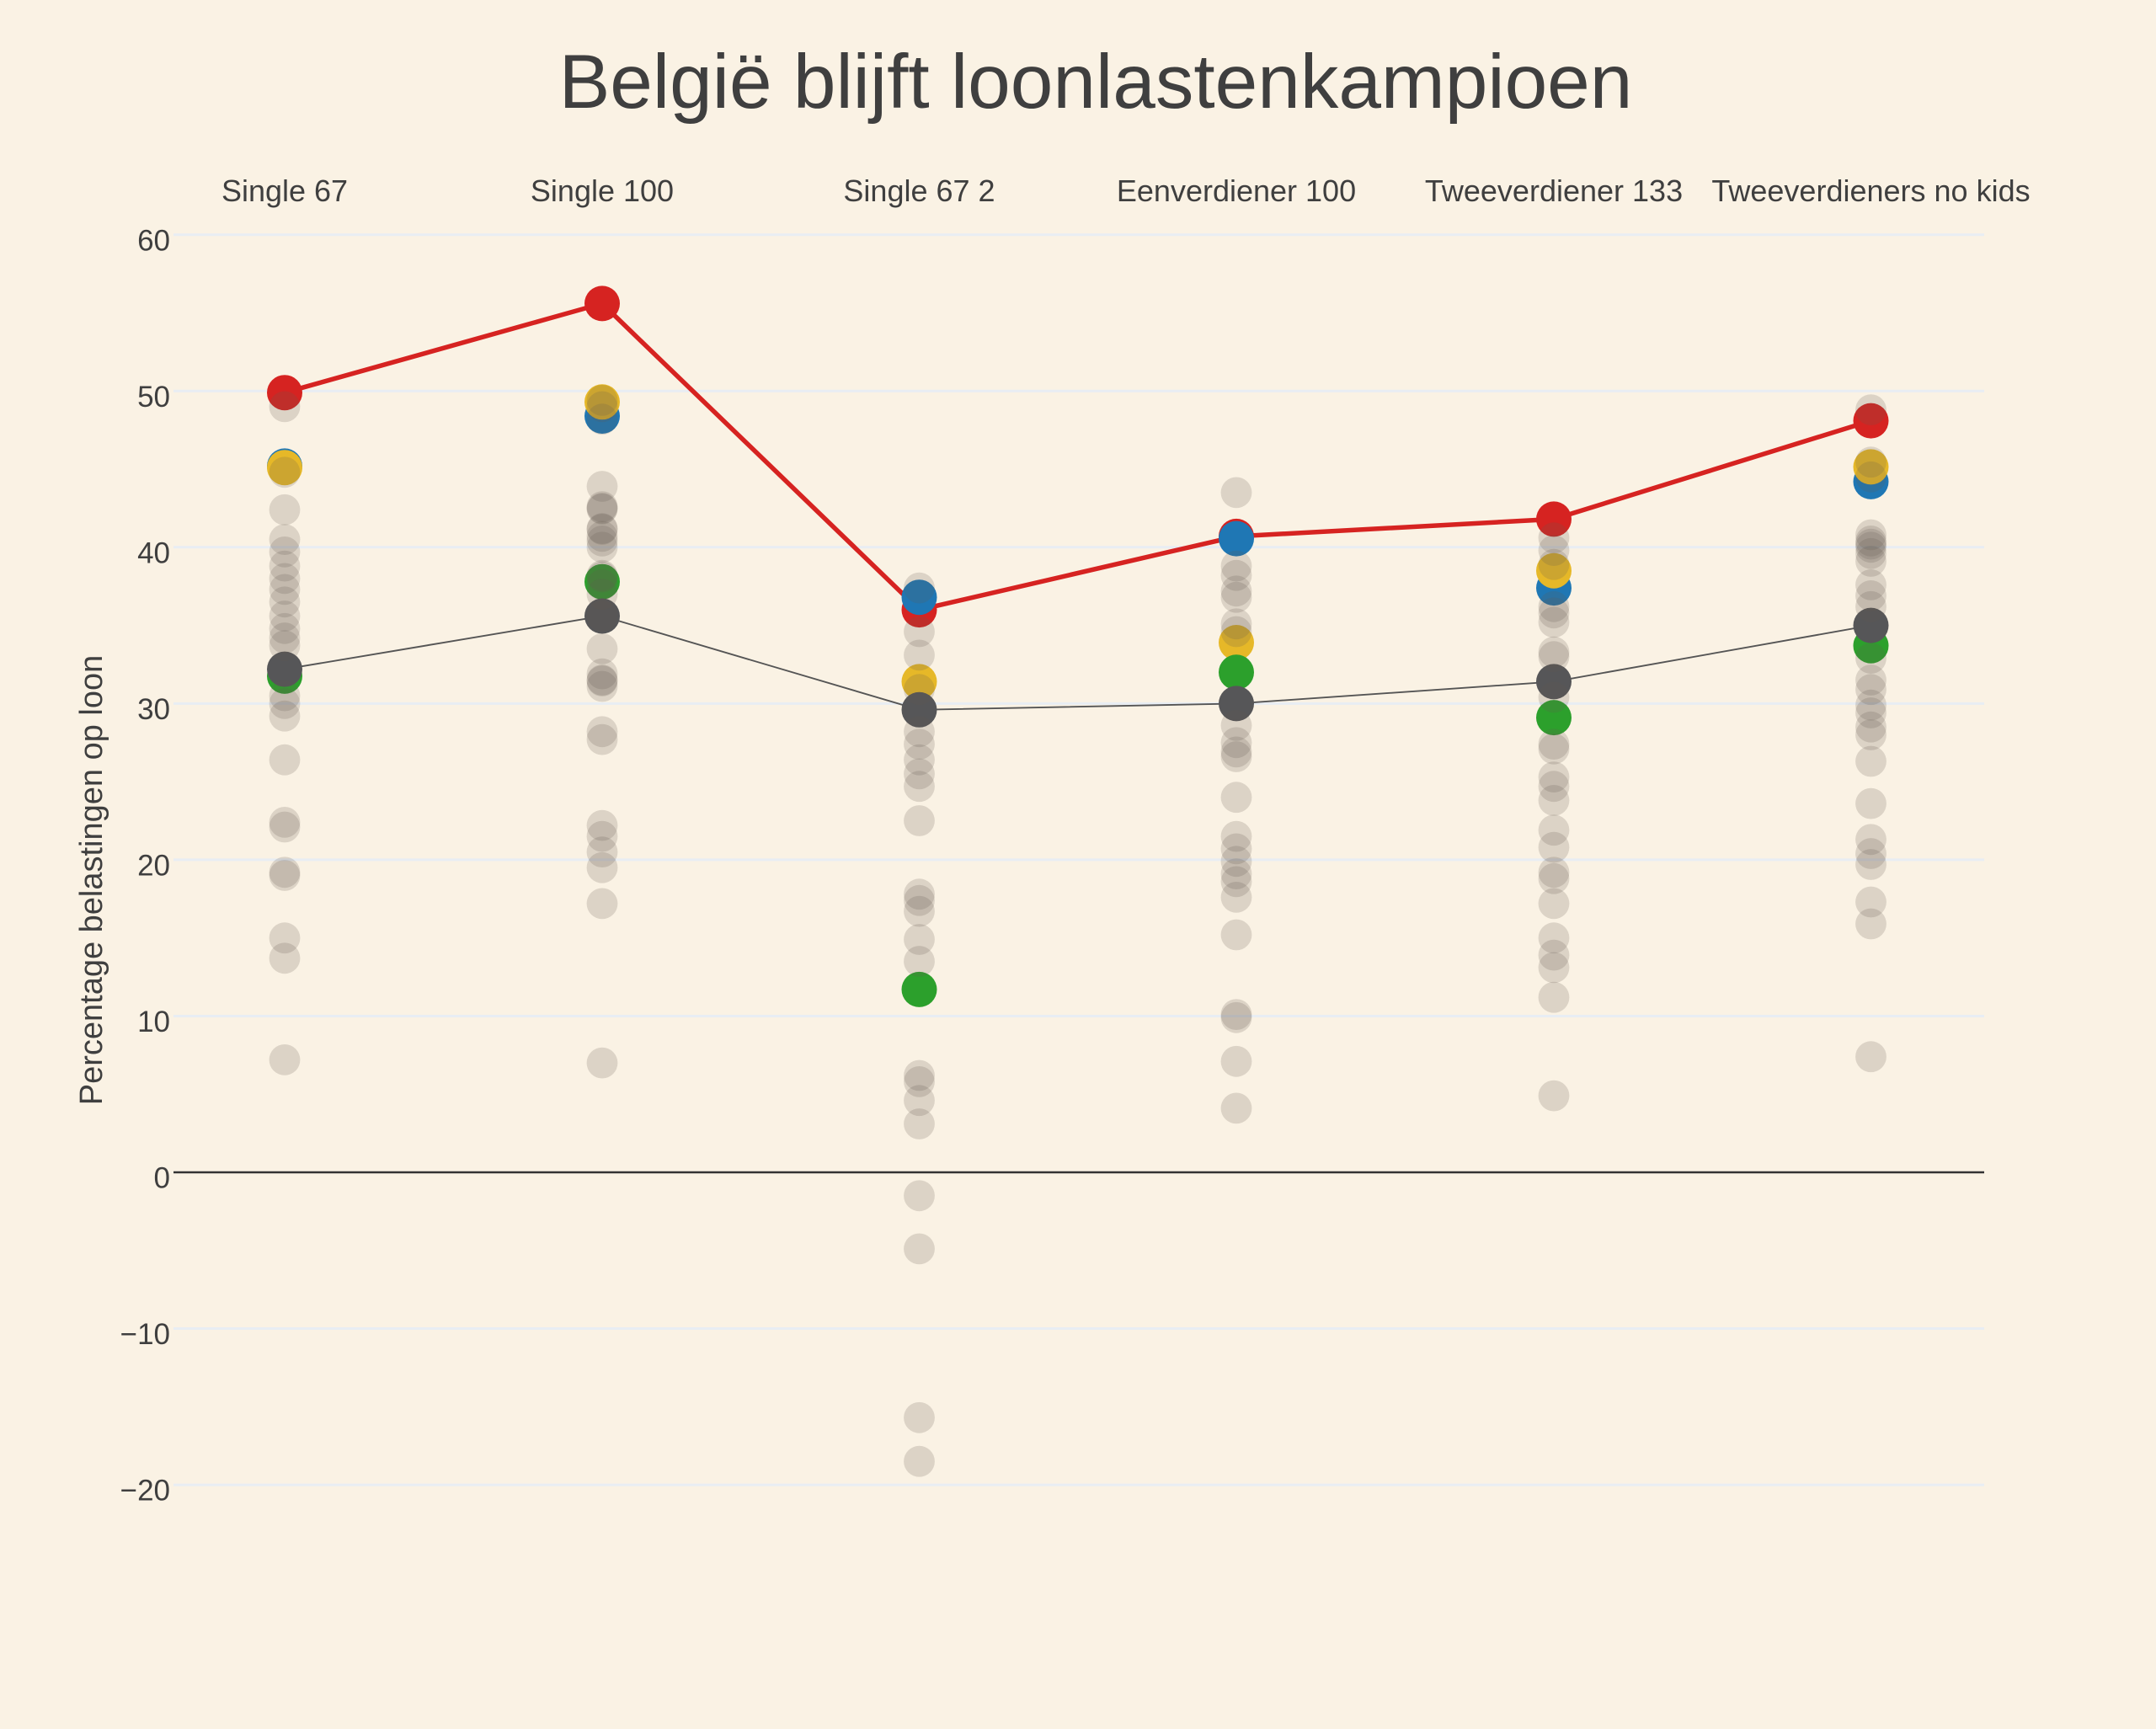 The image size is (2156, 1729). I want to click on svg-text: Tweeverdiener 133, so click(1554, 190).